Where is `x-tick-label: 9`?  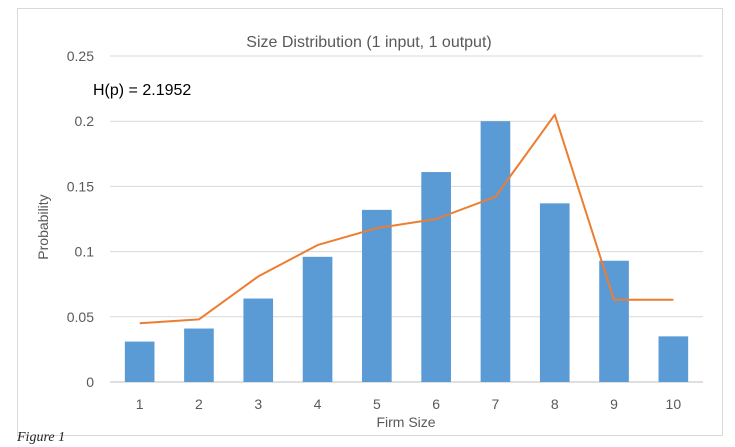 x-tick-label: 9 is located at coordinates (614, 404).